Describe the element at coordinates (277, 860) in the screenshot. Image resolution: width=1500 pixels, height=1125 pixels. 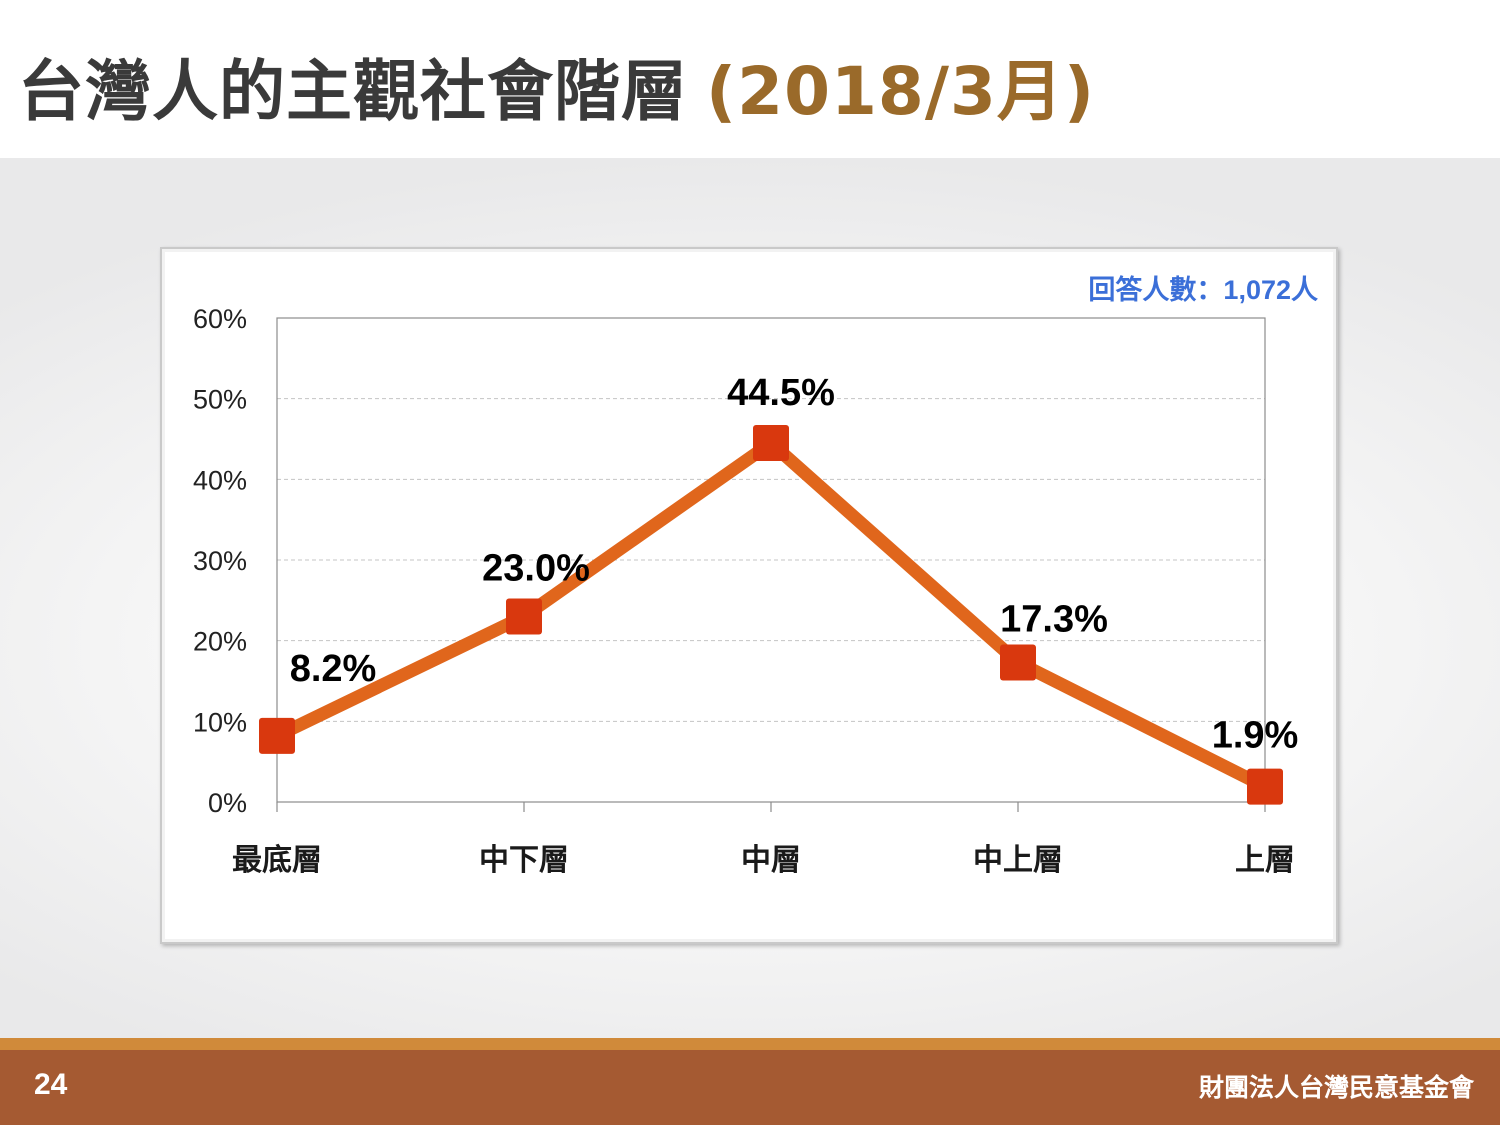
I see `x-tick-label: 最底層` at that location.